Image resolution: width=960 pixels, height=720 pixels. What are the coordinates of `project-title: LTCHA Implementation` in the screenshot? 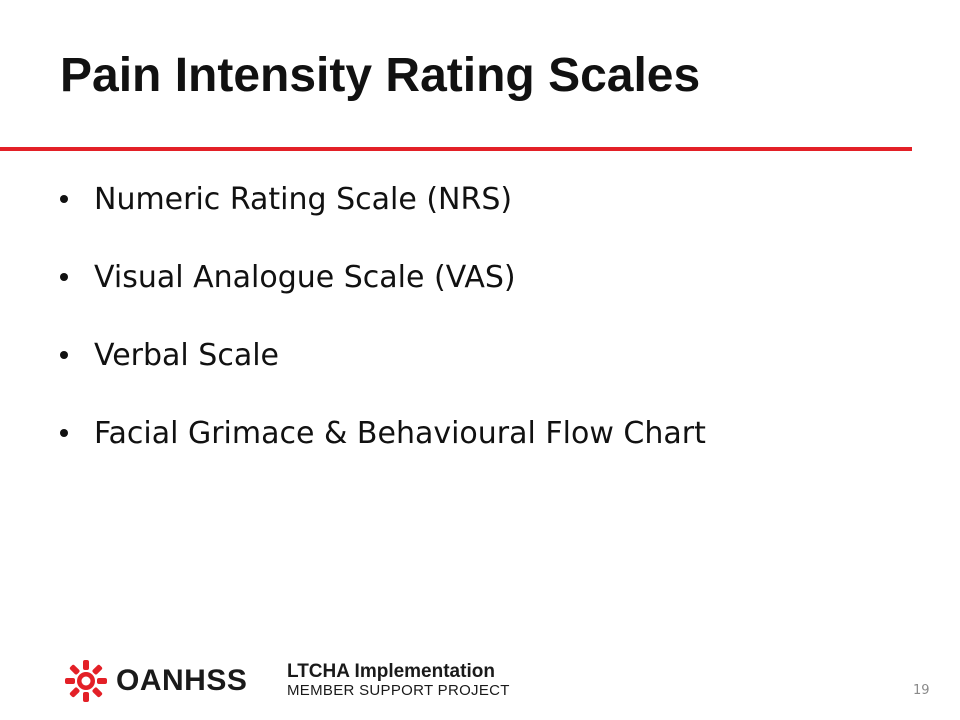 It's located at (391, 671).